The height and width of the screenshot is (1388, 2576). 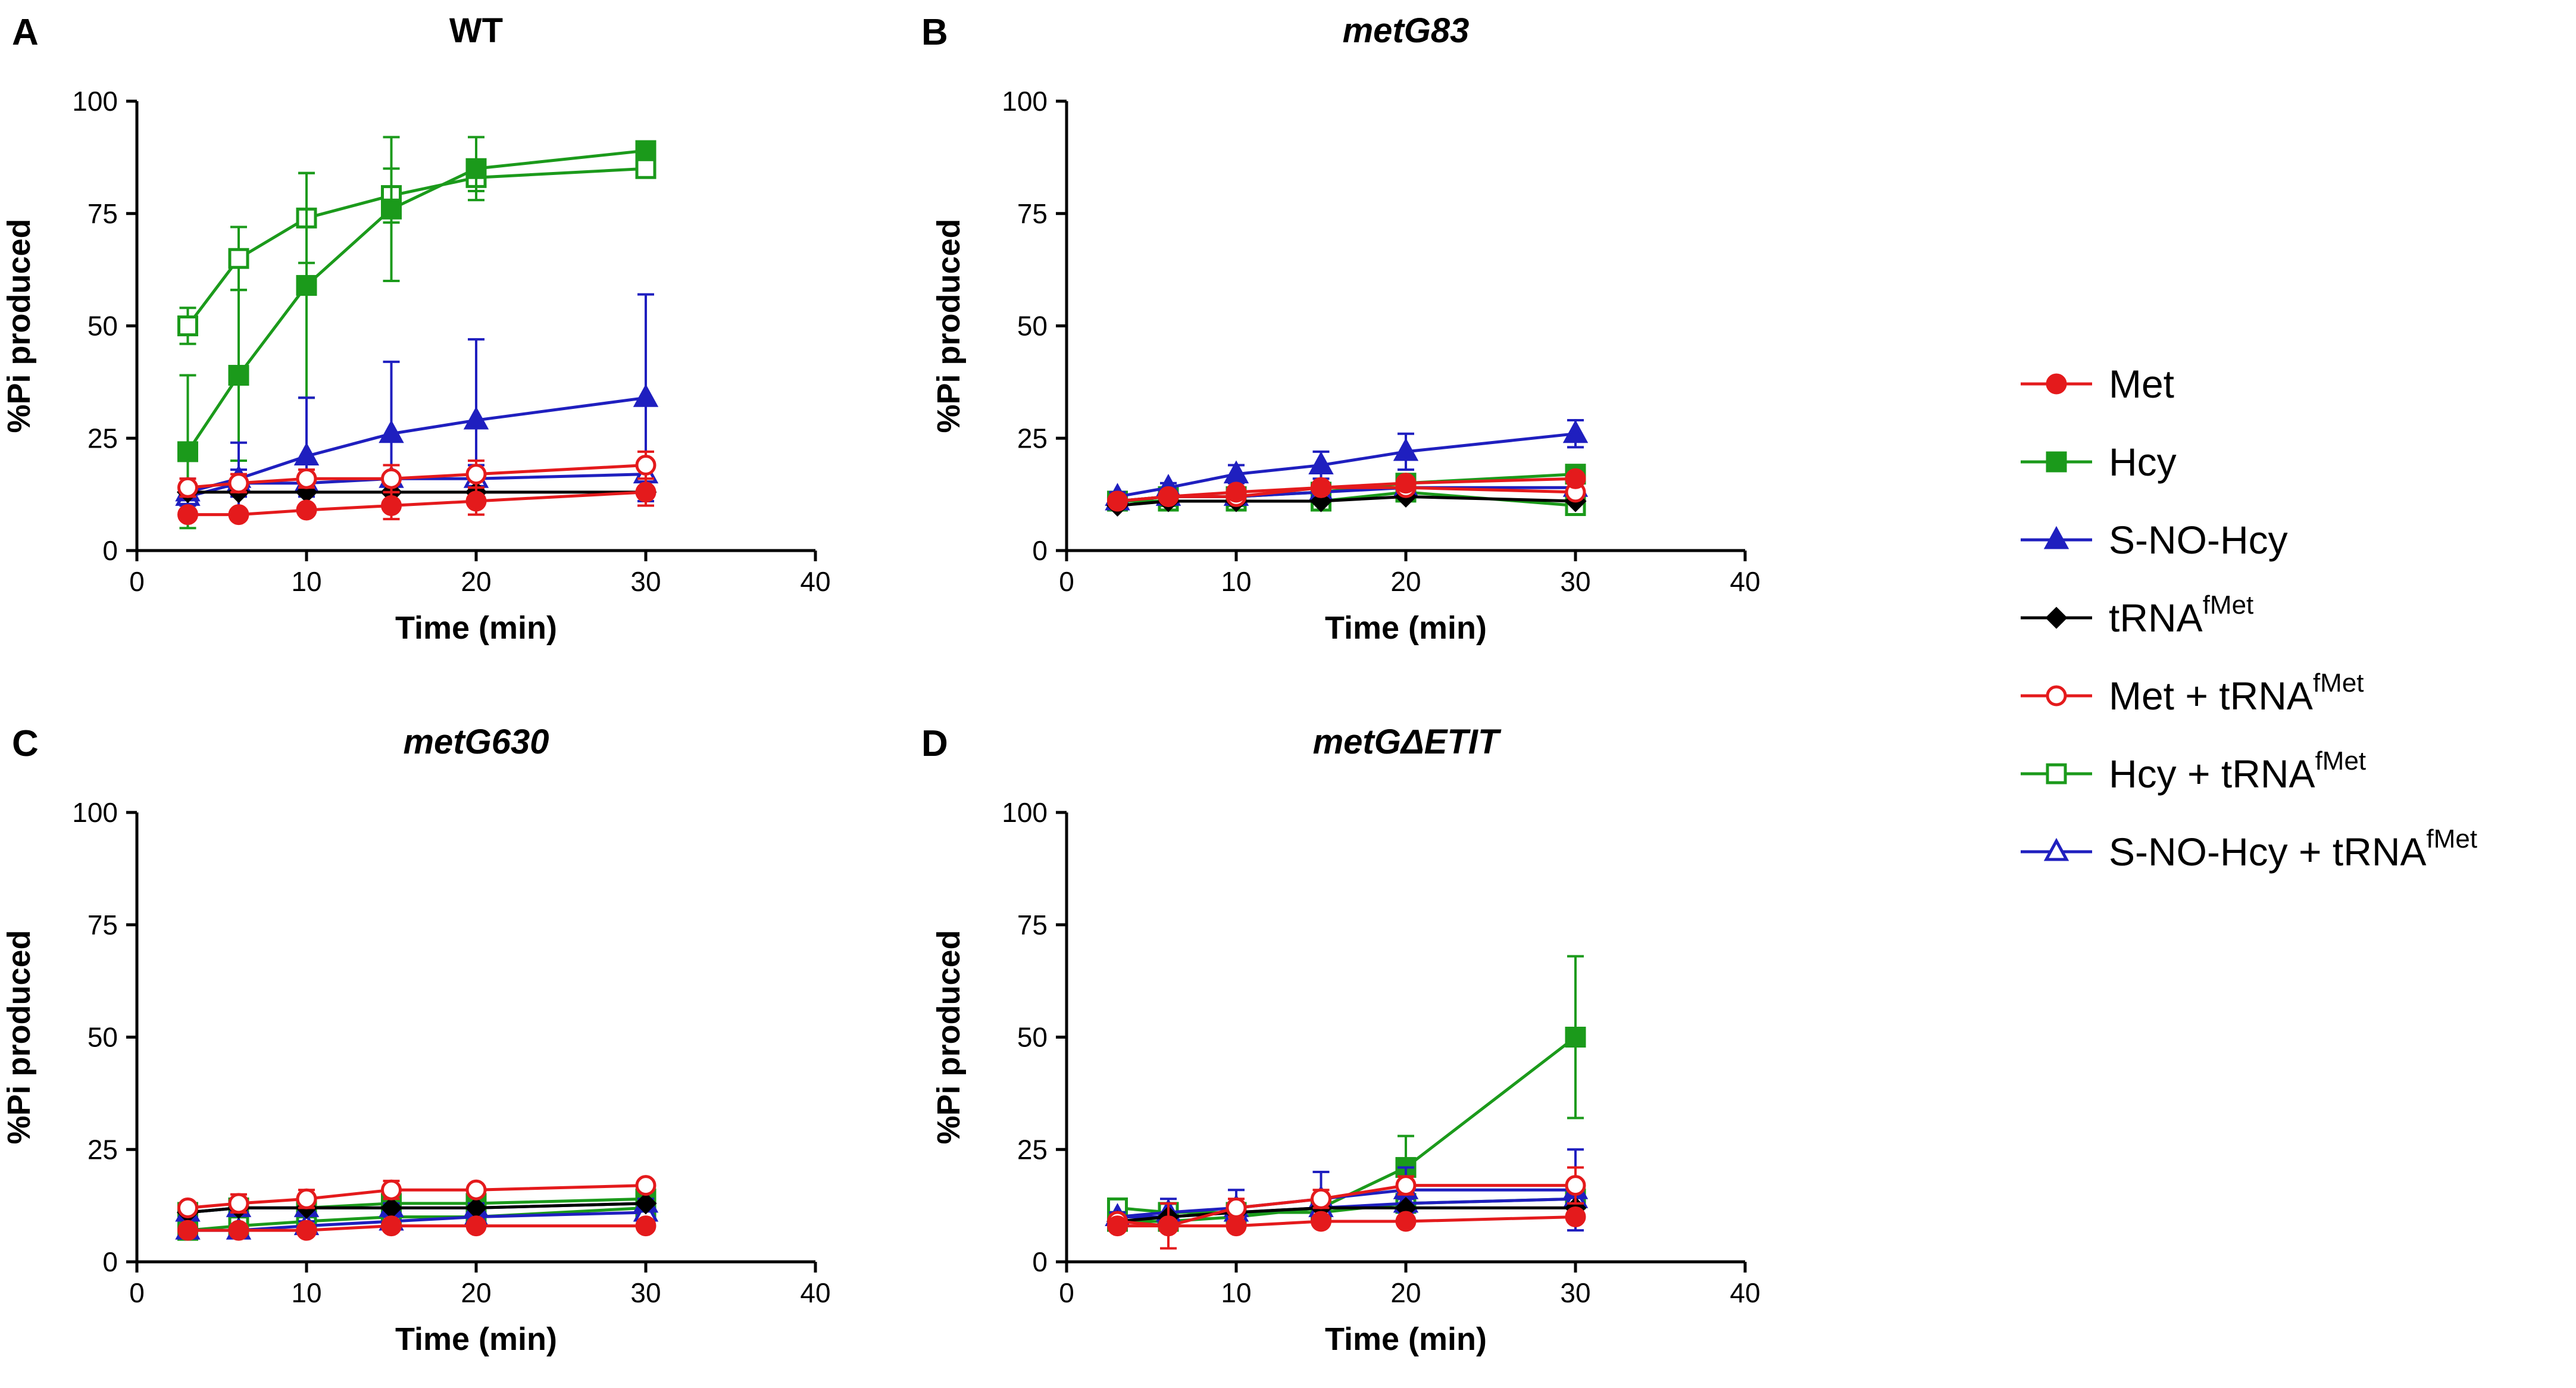 I want to click on panel-title: metG83, so click(x=1406, y=31).